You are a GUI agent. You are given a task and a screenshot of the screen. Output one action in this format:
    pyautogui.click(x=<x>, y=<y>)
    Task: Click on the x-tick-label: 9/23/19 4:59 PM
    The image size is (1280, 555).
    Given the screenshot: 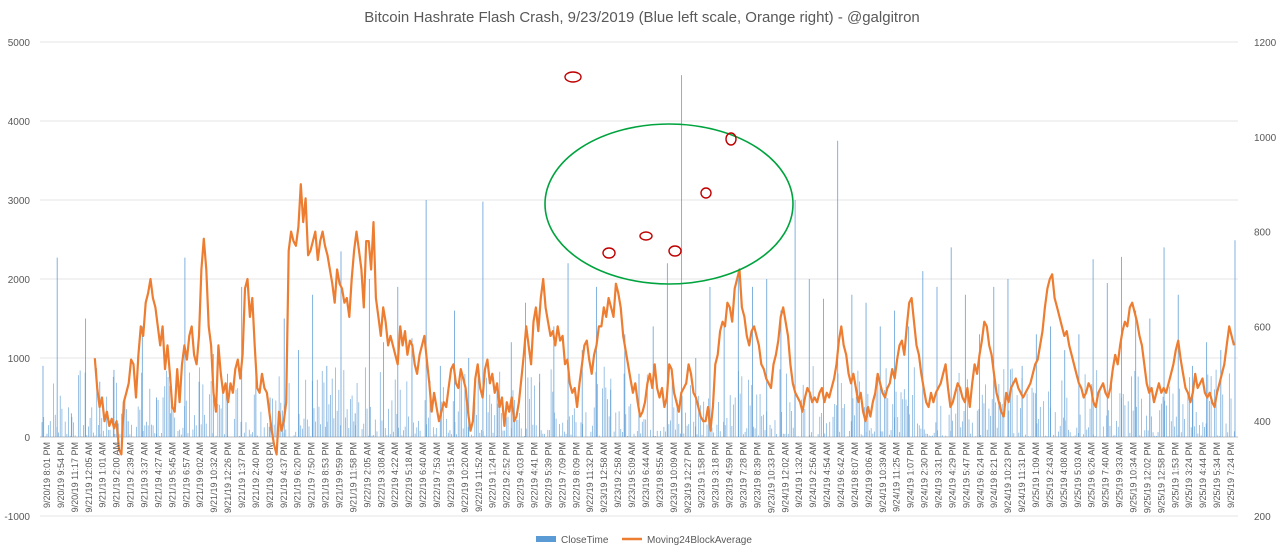 What is the action you would take?
    pyautogui.click(x=730, y=475)
    